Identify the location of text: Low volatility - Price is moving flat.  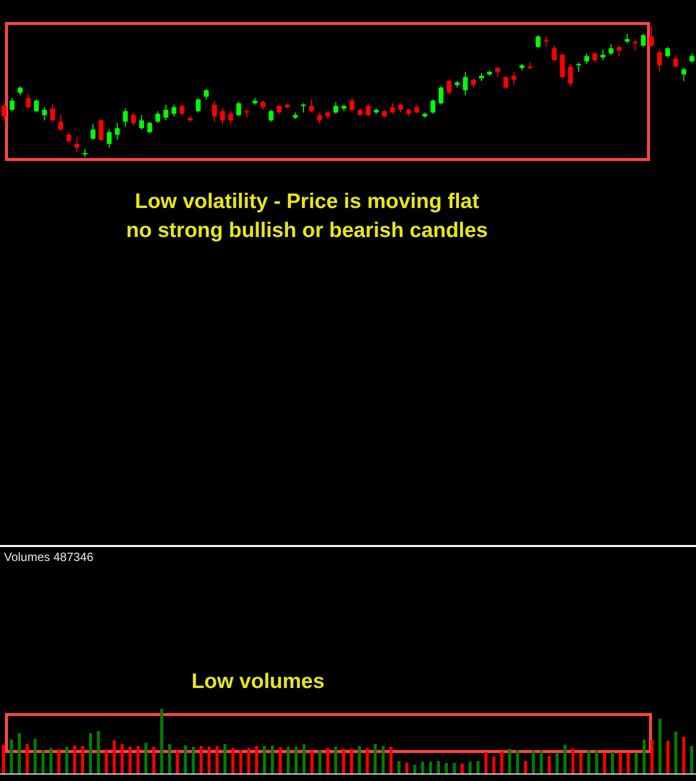
(307, 202).